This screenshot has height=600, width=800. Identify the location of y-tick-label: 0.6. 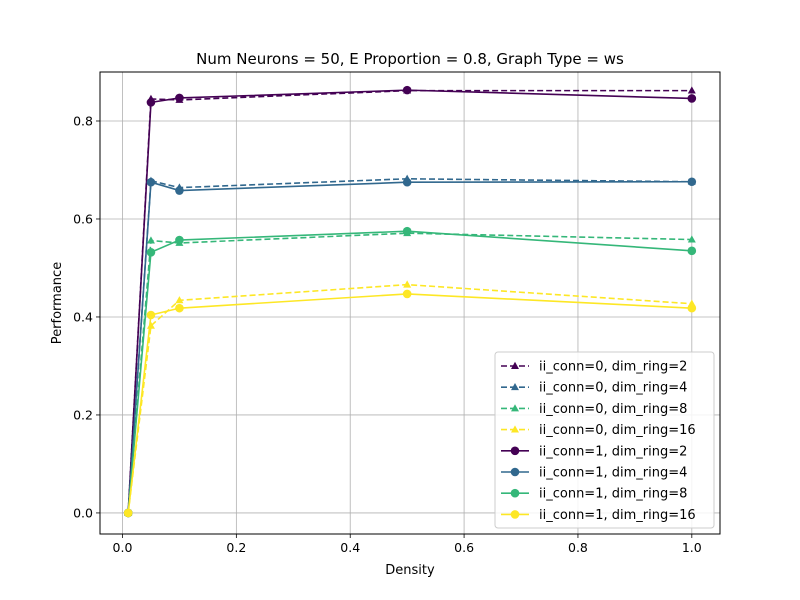
(83, 218).